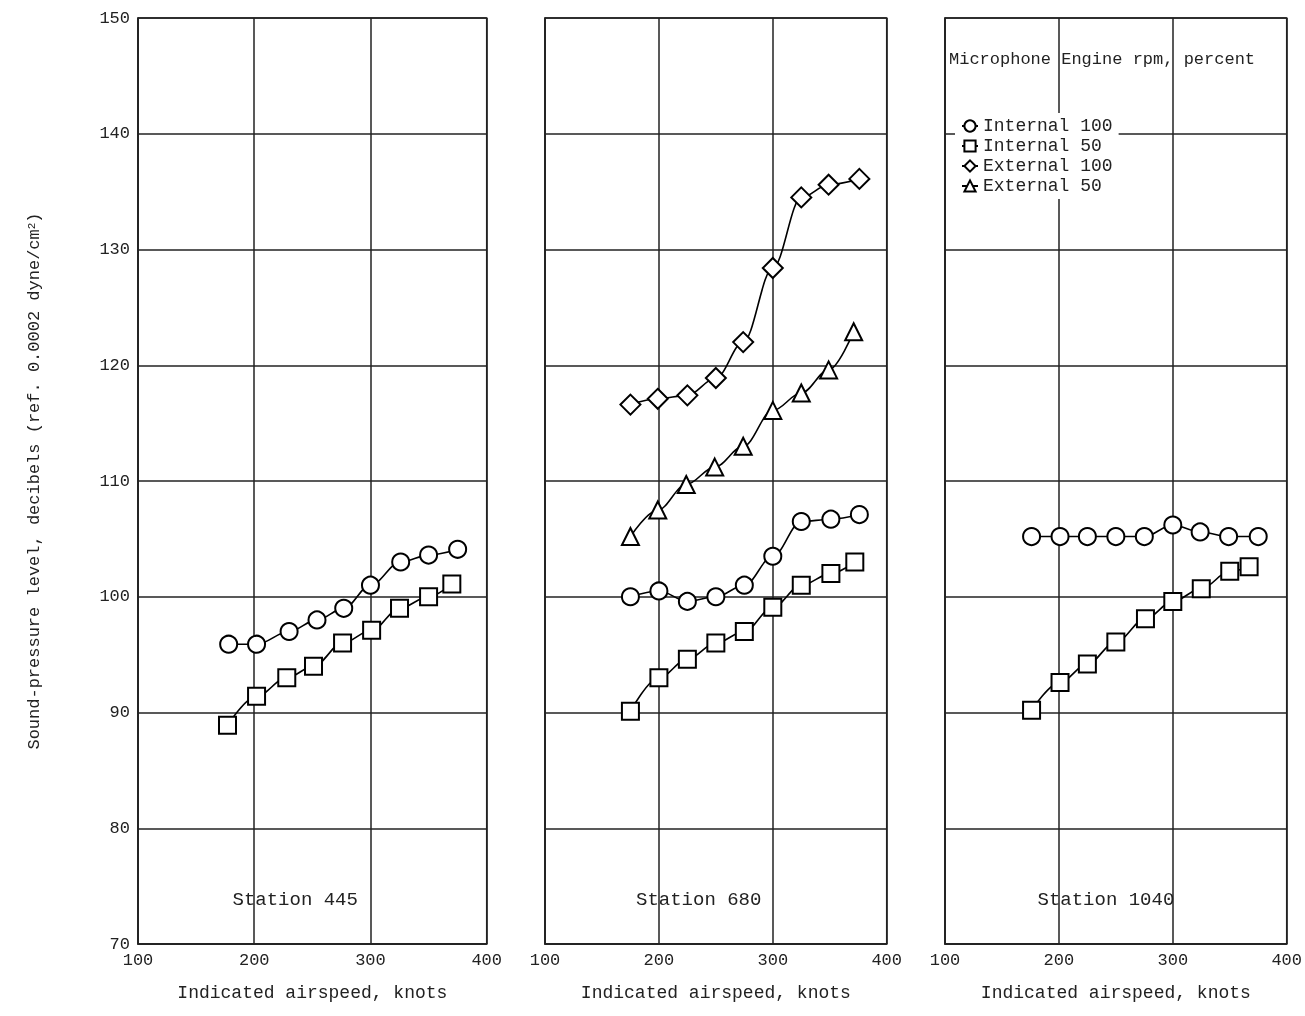 Image resolution: width=1305 pixels, height=1016 pixels. I want to click on y-tick-label: 100, so click(114, 597).